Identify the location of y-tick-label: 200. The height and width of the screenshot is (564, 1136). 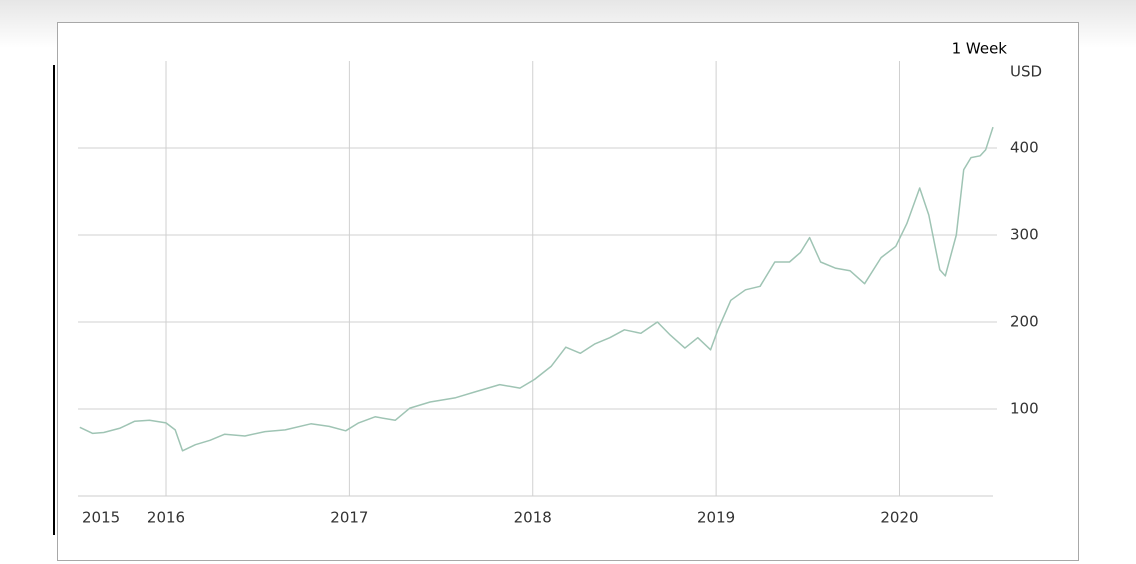
(1024, 322).